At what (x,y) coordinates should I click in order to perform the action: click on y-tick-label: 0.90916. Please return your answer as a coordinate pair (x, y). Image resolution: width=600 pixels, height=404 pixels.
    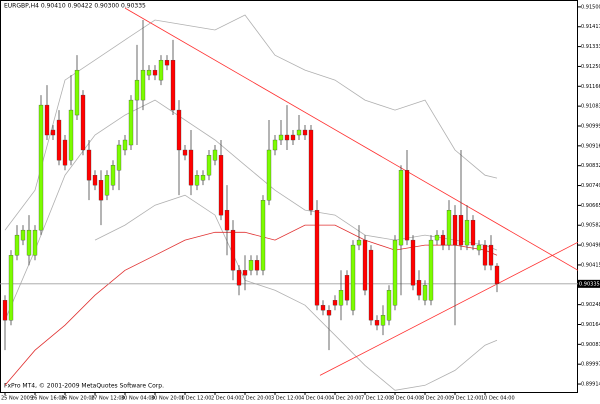
    Looking at the image, I should click on (590, 146).